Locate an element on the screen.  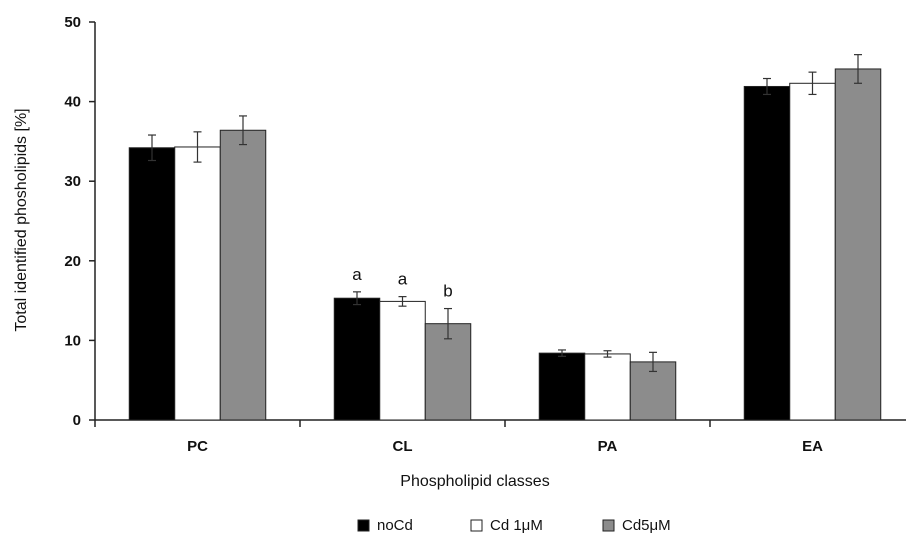
legend: noCd Cd 1μM Cd5μM is located at coordinates (514, 525).